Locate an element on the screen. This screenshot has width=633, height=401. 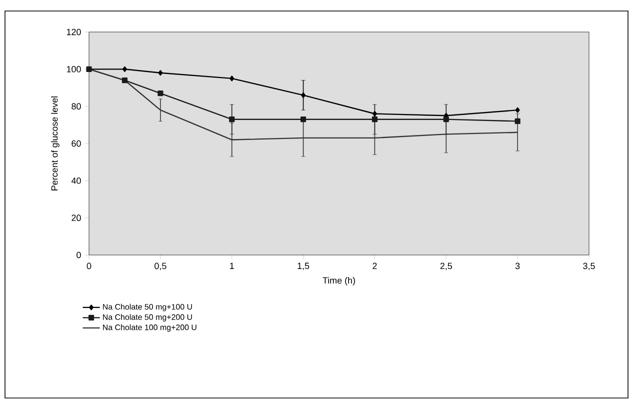
x-tick-label: 3,5 is located at coordinates (589, 266).